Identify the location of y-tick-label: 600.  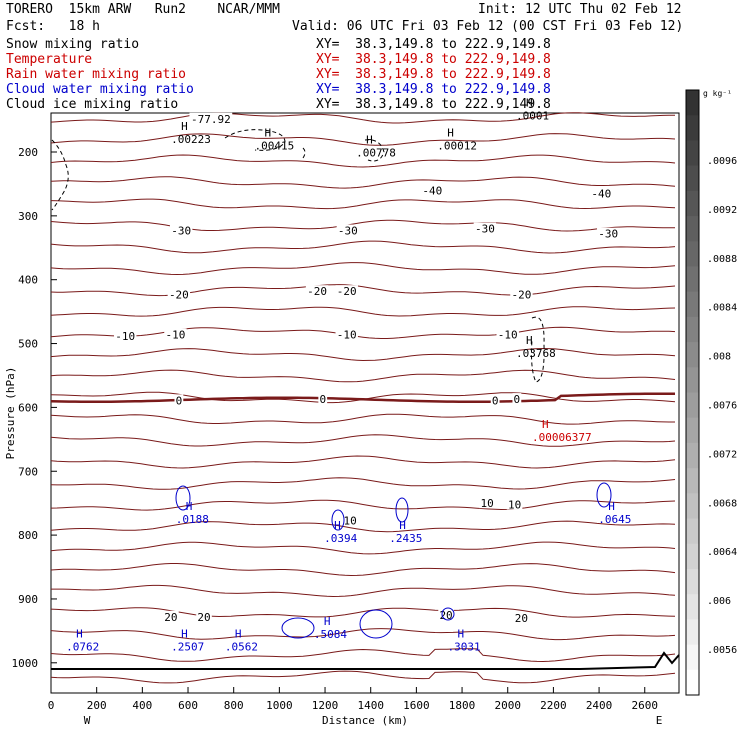
(28, 407).